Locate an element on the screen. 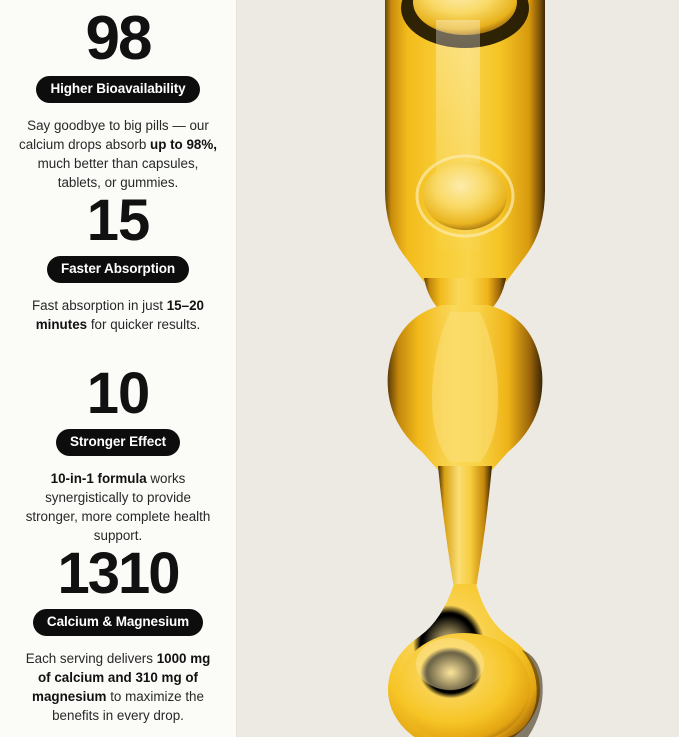 Image resolution: width=679 pixels, height=737 pixels. desc-line: works is located at coordinates (166, 478).